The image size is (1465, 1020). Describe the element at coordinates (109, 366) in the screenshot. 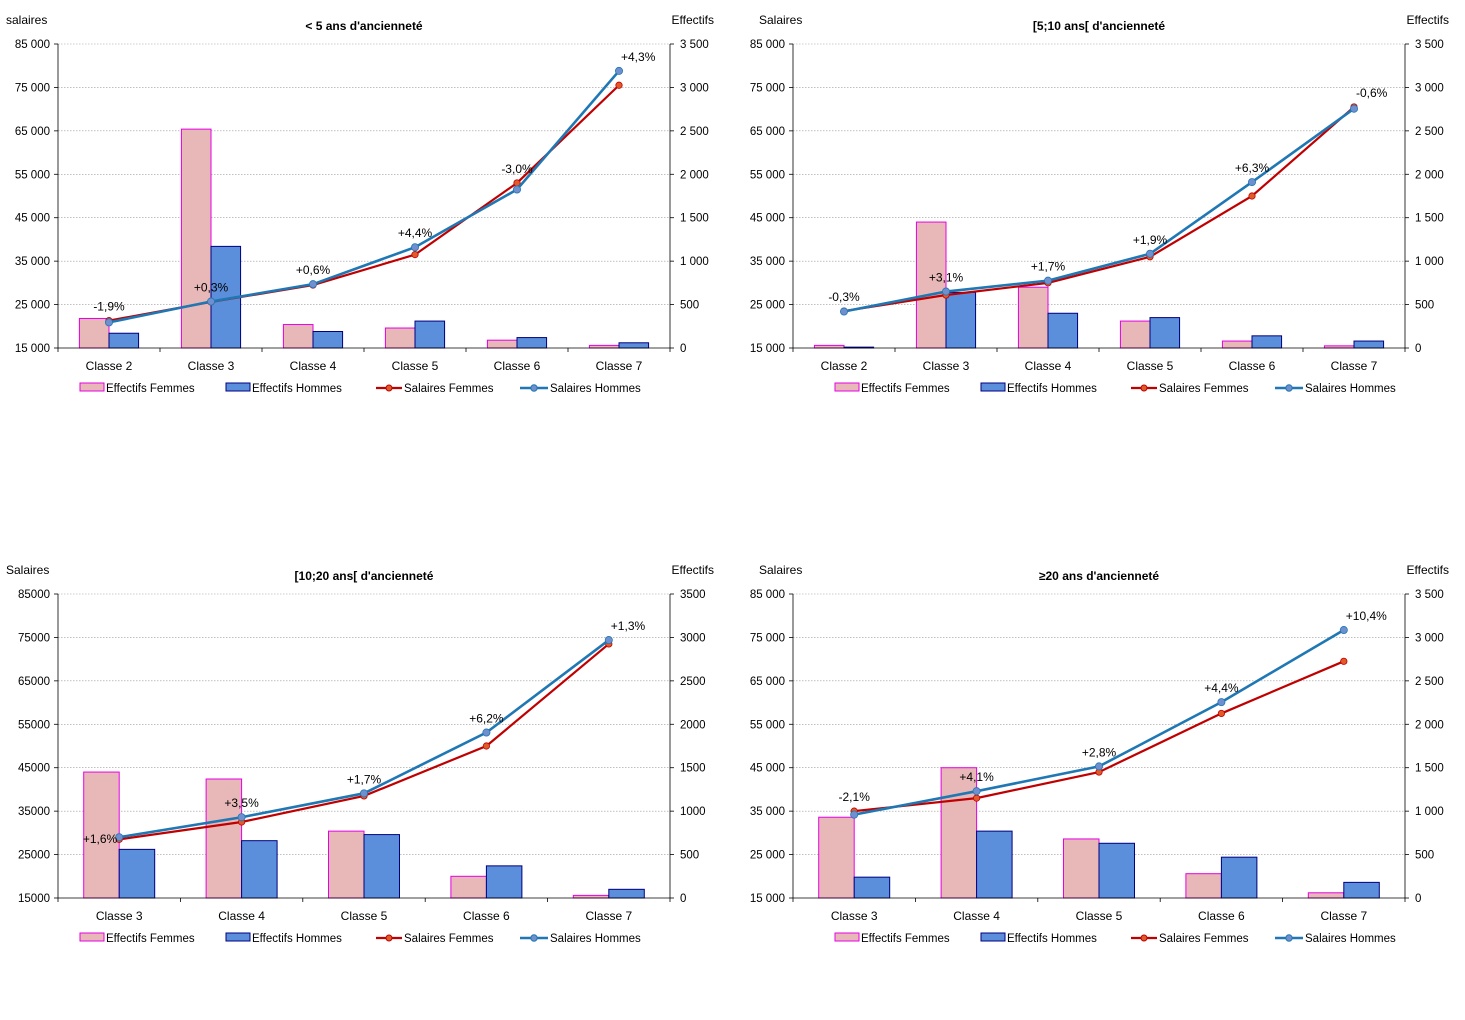

I see `x-tick-label: Classe 2` at that location.